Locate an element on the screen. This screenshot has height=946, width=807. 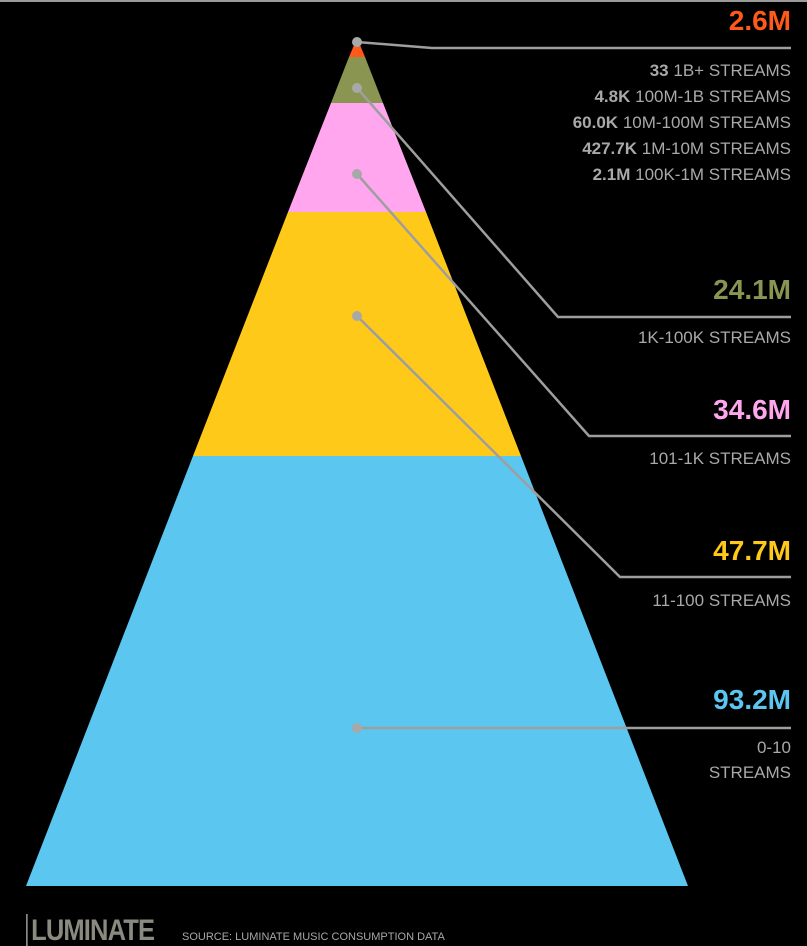
band-1k-100k is located at coordinates (357, 80).